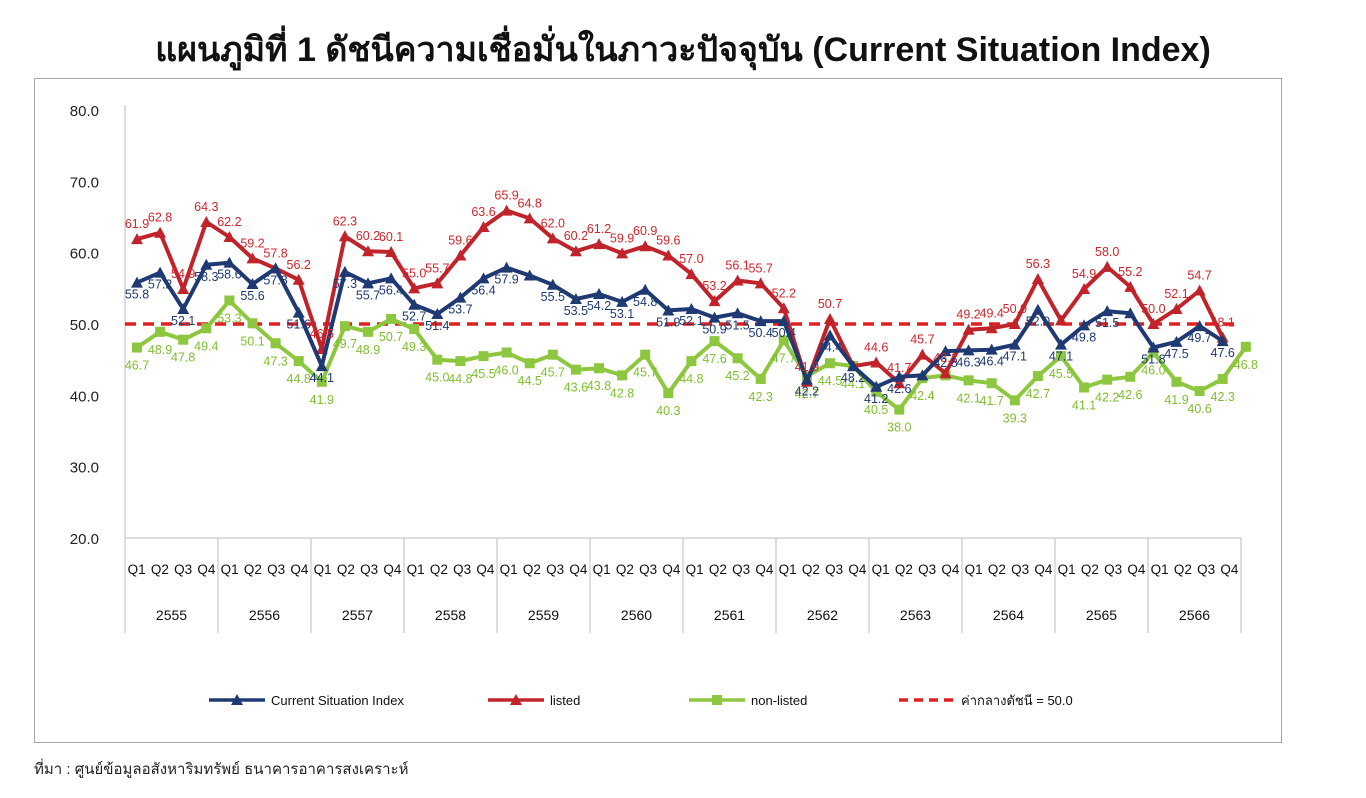 Image resolution: width=1366 pixels, height=798 pixels. Describe the element at coordinates (668, 411) in the screenshot. I see `nonlisted-data-label: 40.3` at that location.